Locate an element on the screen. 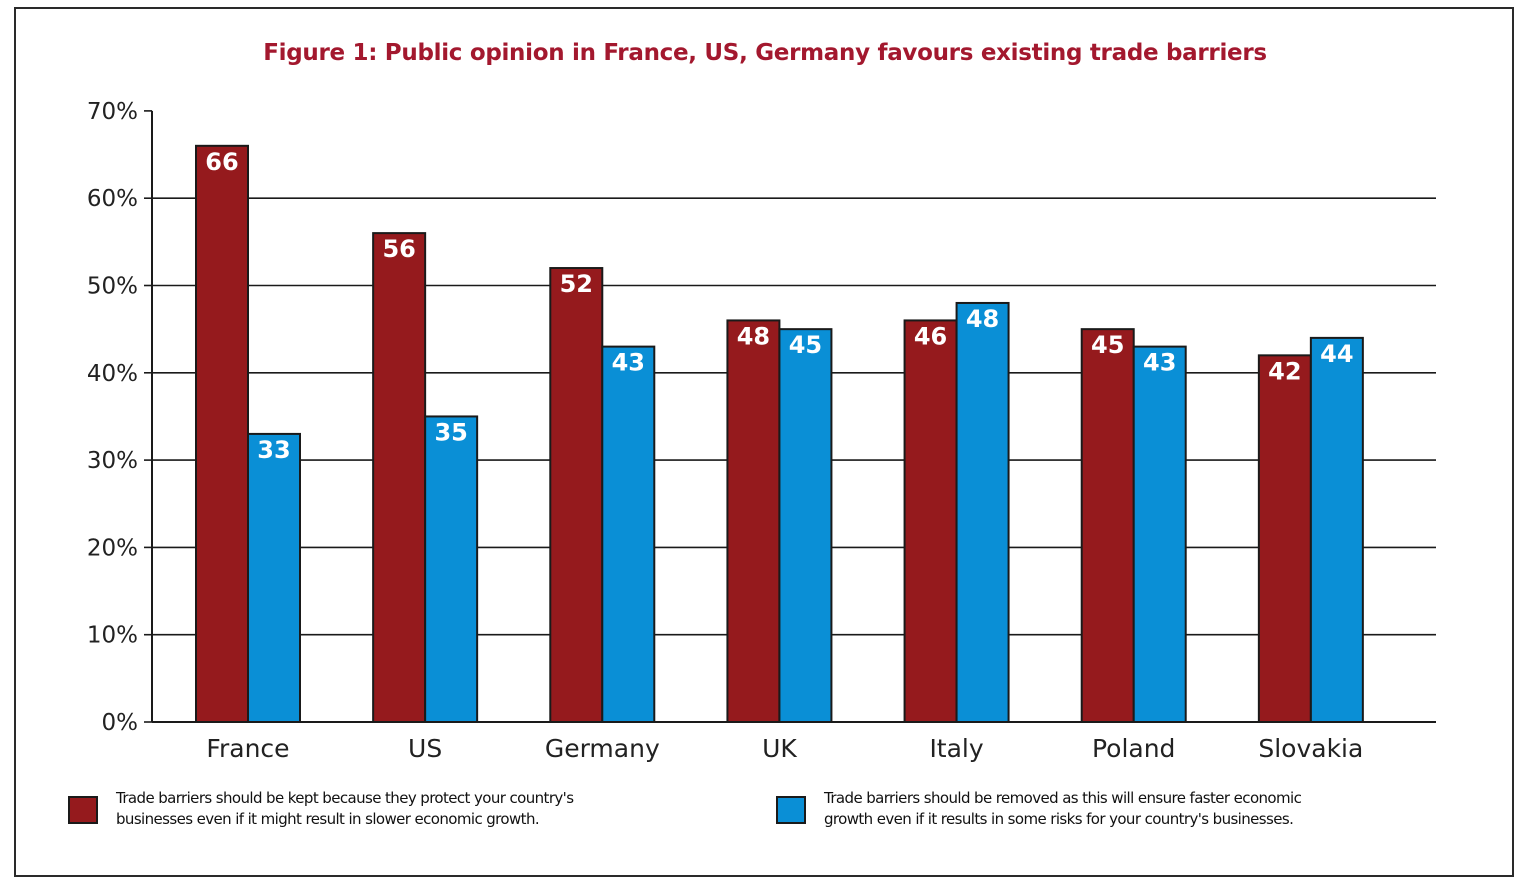  x-tick-label: Slovakia is located at coordinates (1310, 748).